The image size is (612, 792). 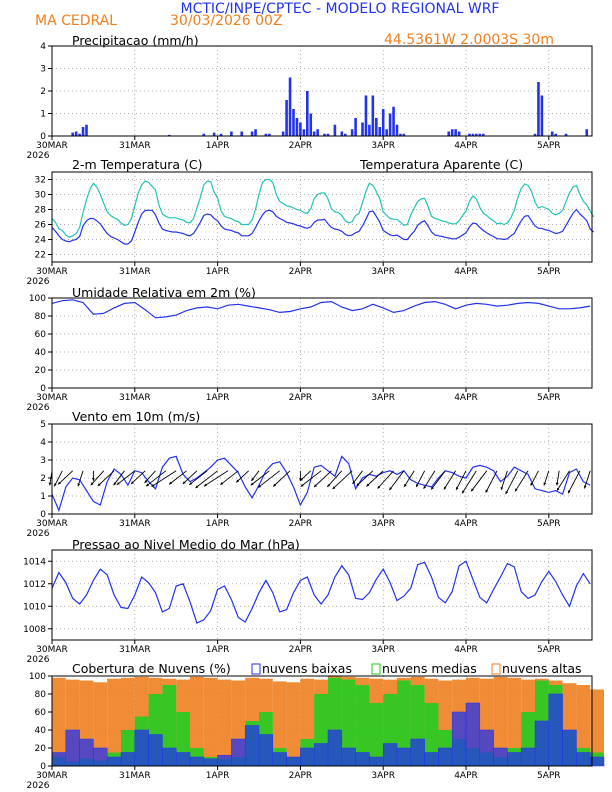 What do you see at coordinates (137, 164) in the screenshot?
I see `temperature-title: 2-m Temperatura (C)` at bounding box center [137, 164].